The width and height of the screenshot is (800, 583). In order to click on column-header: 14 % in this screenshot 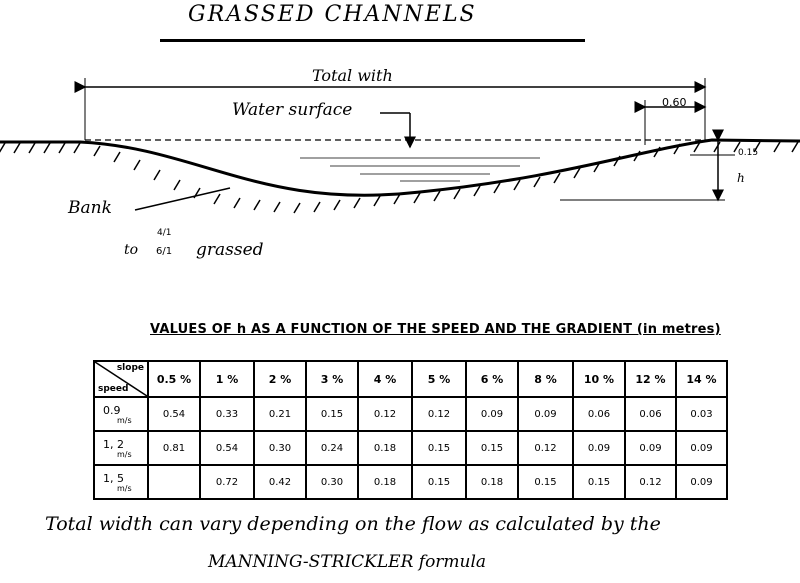, I will do `click(701, 379)`.